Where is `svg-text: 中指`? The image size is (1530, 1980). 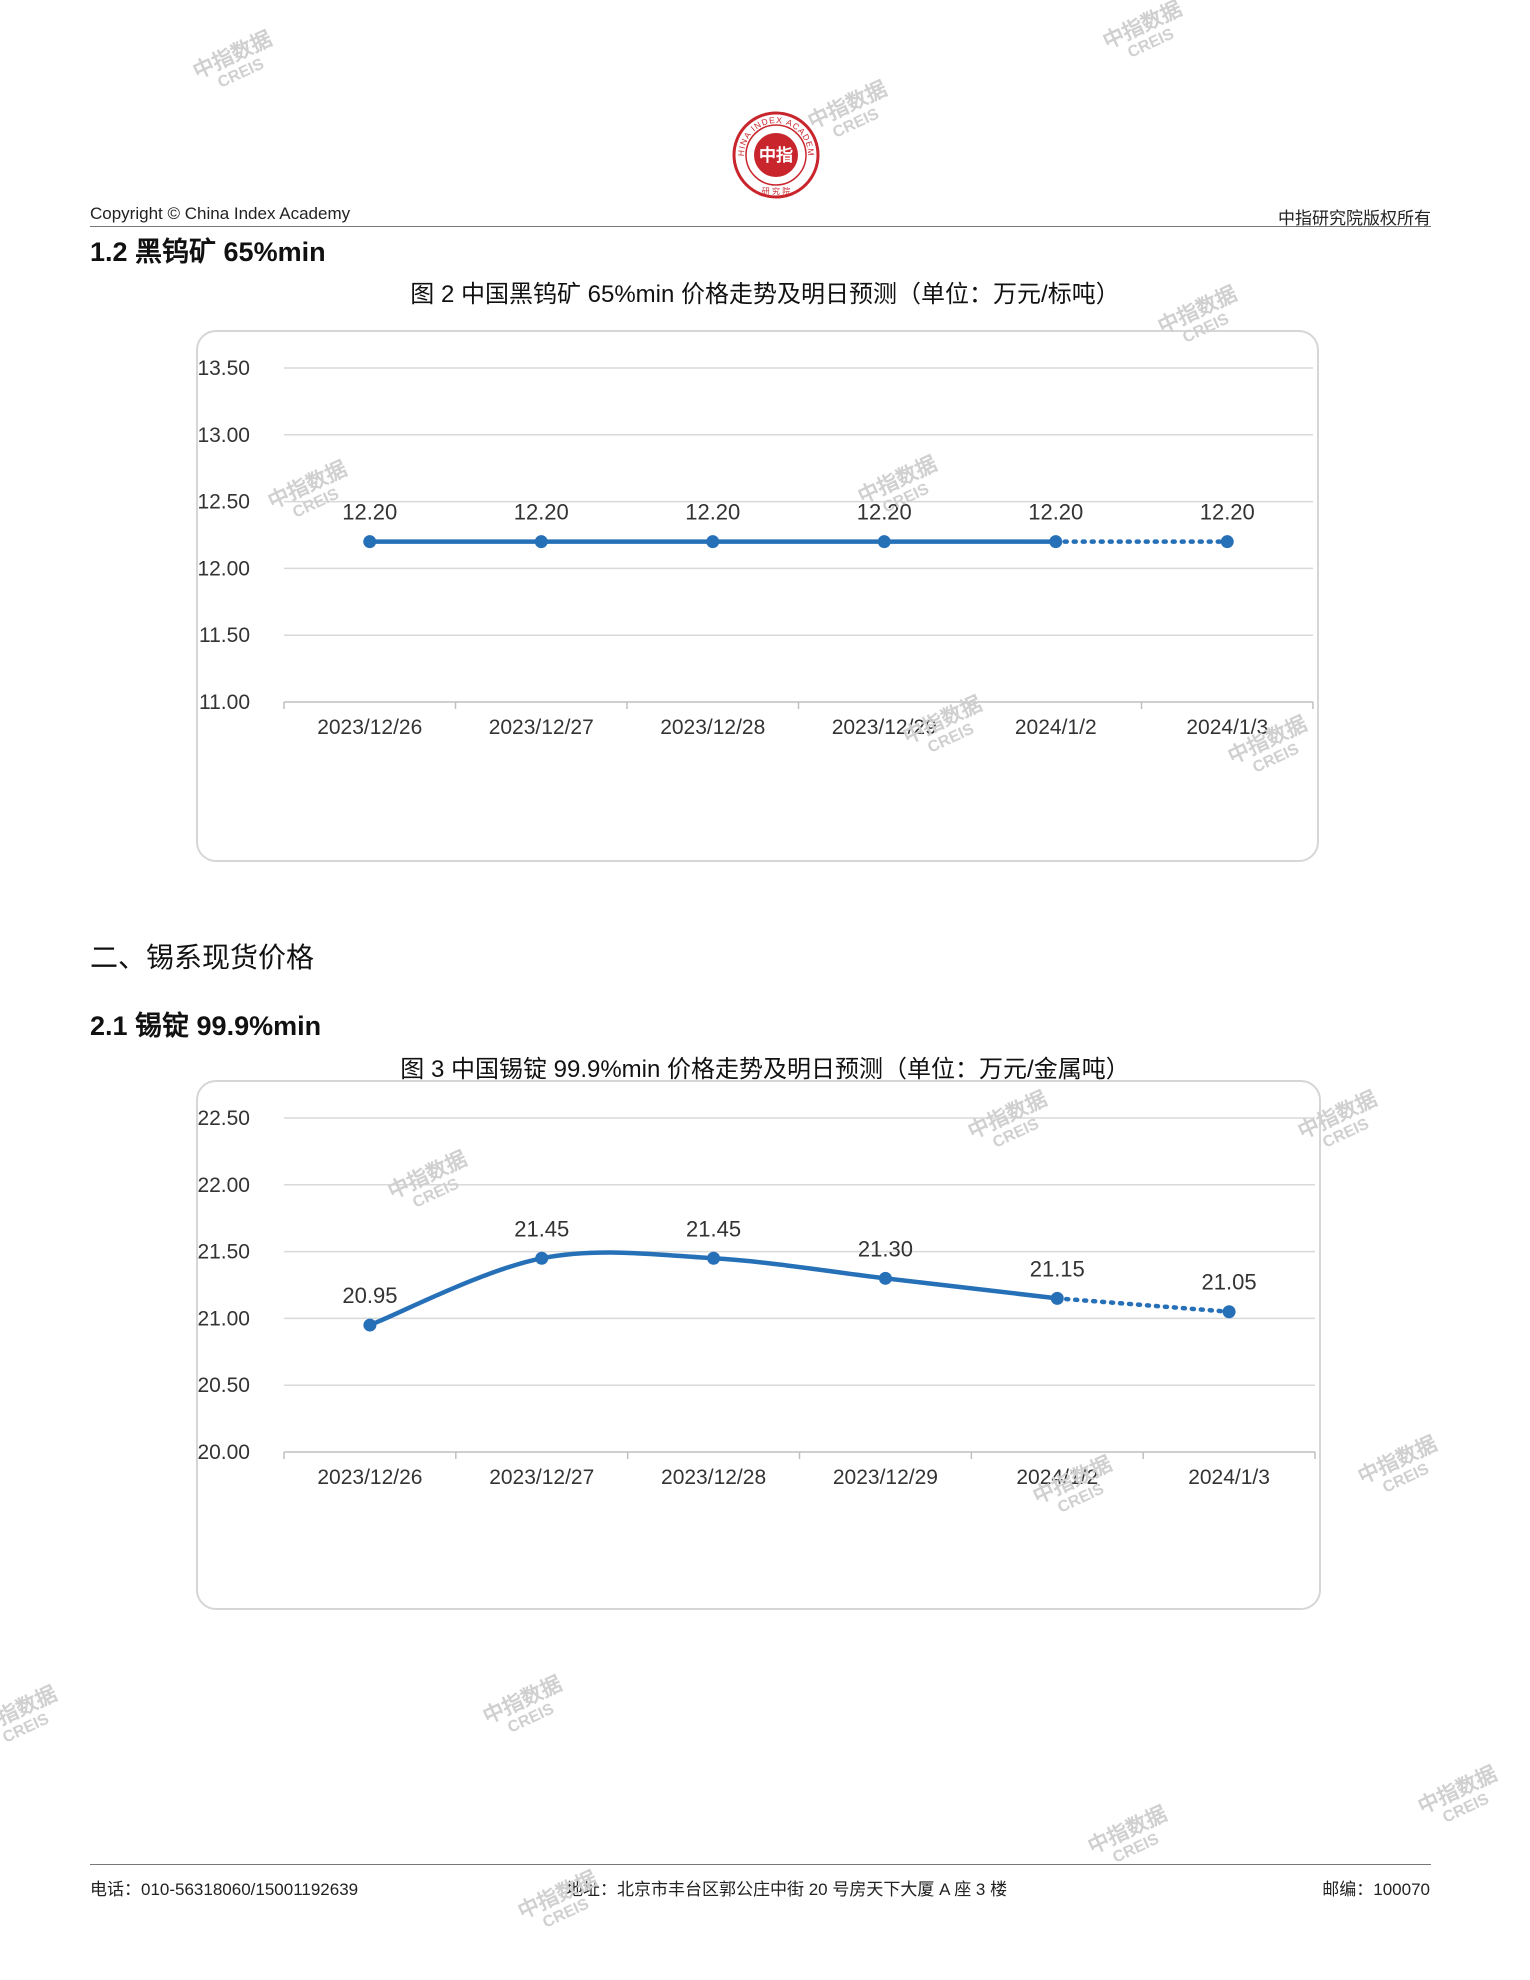 svg-text: 中指 is located at coordinates (776, 155).